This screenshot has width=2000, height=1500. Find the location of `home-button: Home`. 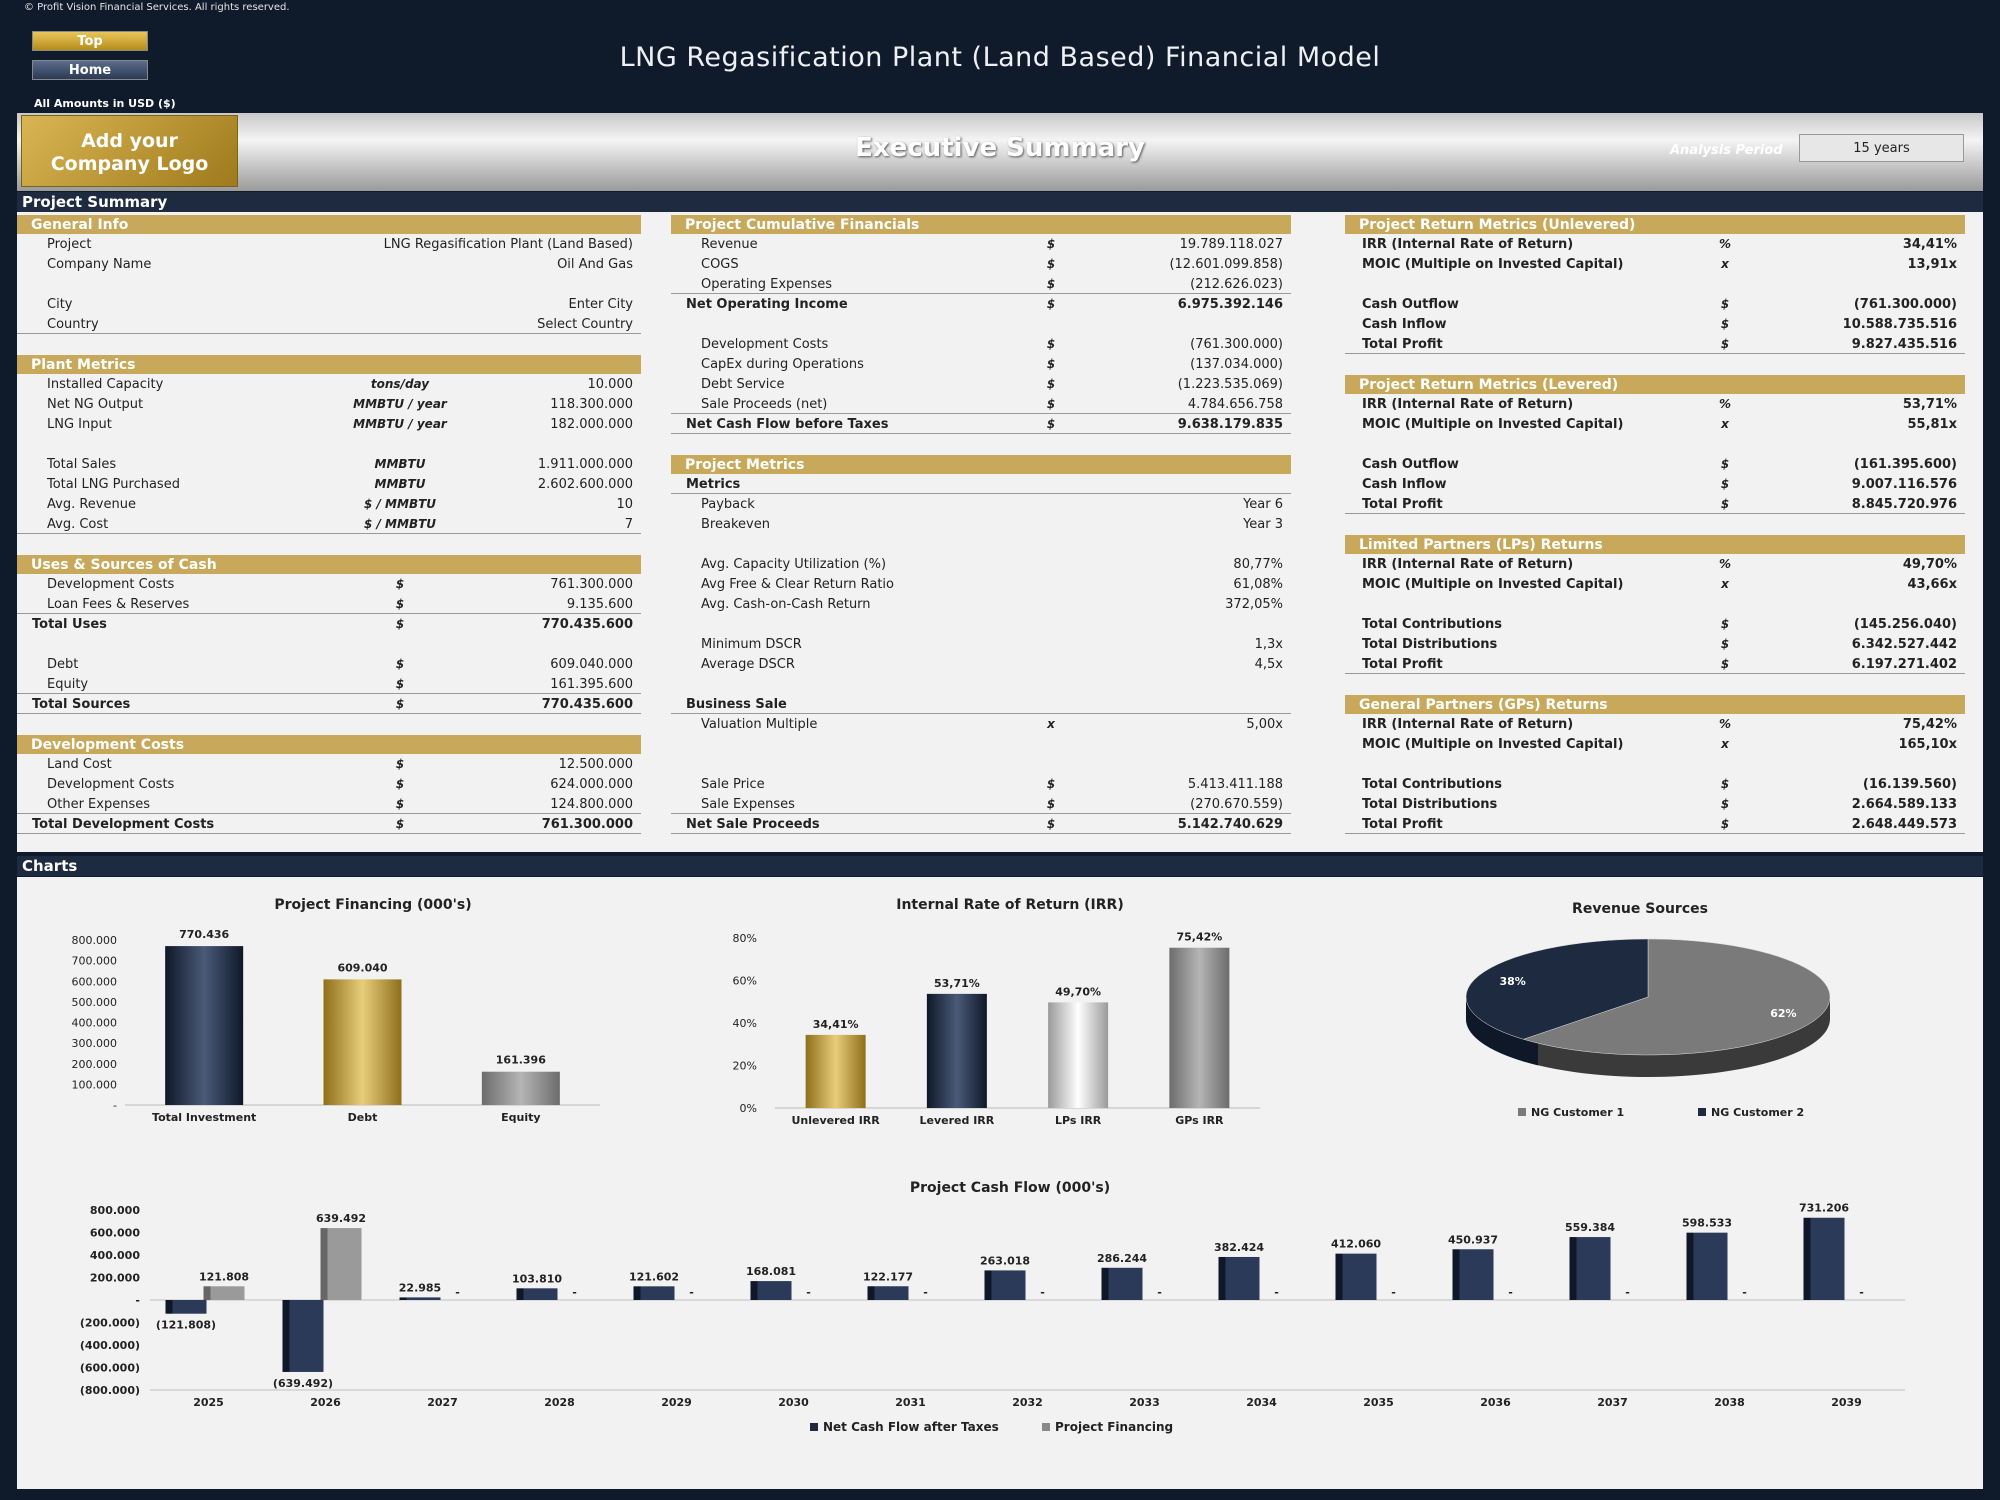

home-button: Home is located at coordinates (90, 70).